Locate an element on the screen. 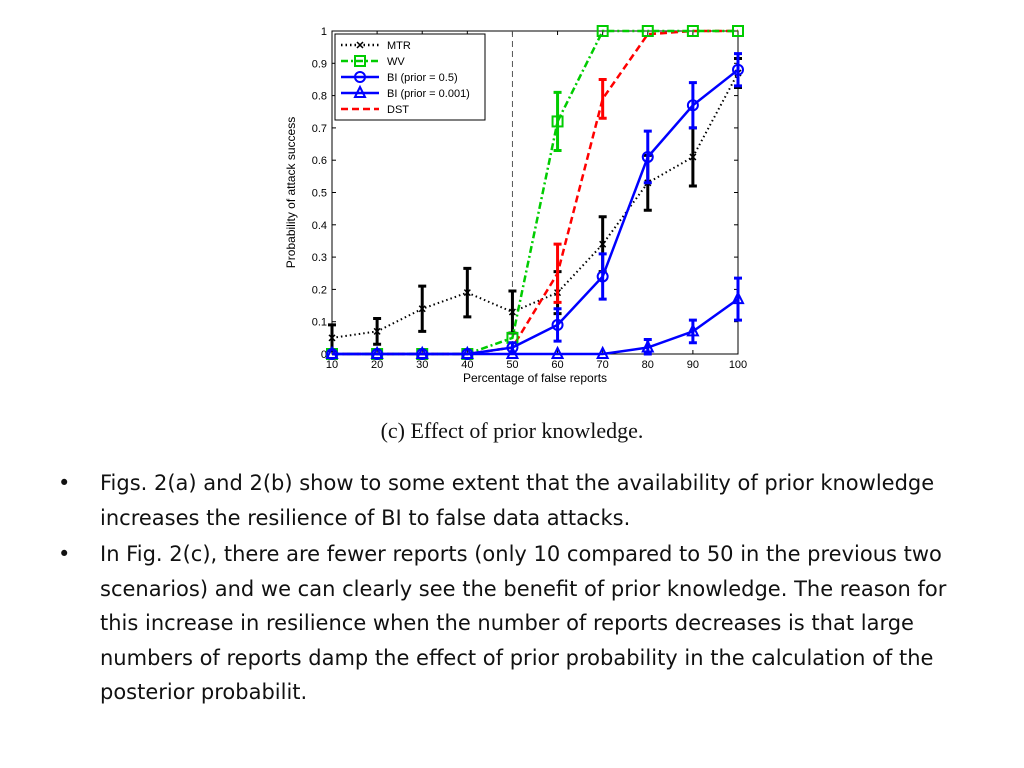 The width and height of the screenshot is (1024, 768). x-tick-label: 20 is located at coordinates (377, 365).